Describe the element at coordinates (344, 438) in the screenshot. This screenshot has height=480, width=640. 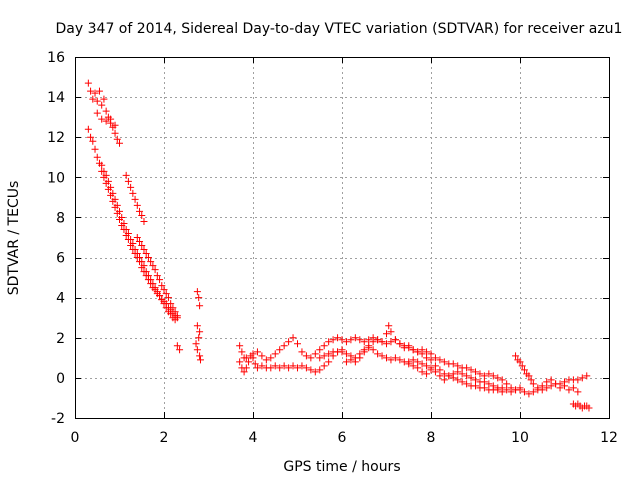
I see `x-axis-tick-labels: 0 2 4 6 8 10 12` at that location.